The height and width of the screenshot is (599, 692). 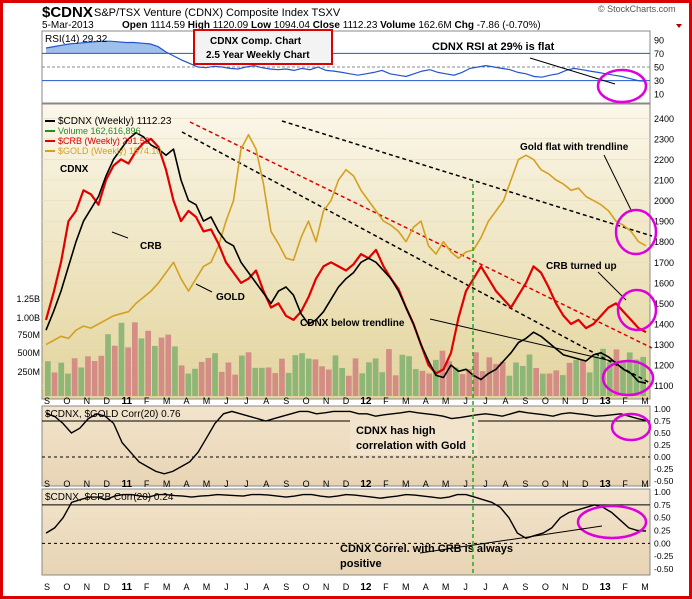 I want to click on rsi-tick-label: 90, so click(x=659, y=40).